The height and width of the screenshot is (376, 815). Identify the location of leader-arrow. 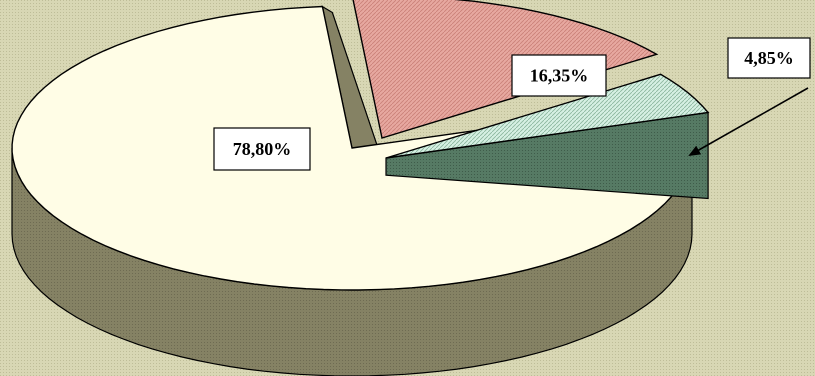
(748, 121).